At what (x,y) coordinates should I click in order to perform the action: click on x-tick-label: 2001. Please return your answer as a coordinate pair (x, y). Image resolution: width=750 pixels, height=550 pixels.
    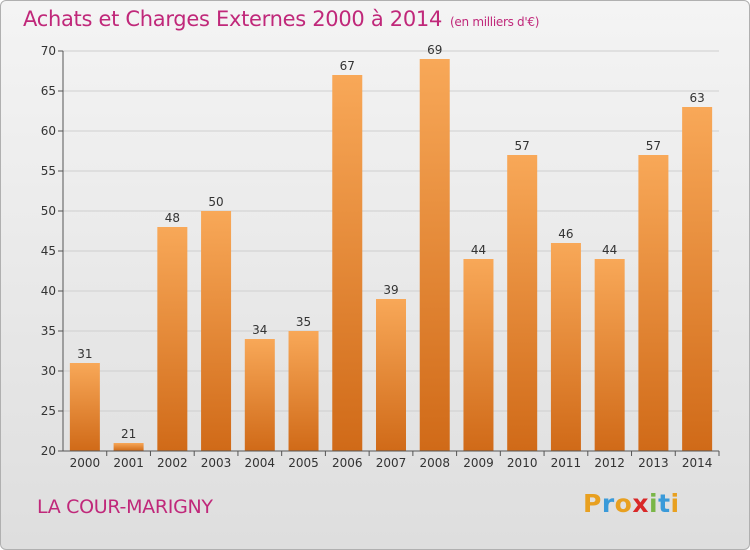
    Looking at the image, I should click on (128, 463).